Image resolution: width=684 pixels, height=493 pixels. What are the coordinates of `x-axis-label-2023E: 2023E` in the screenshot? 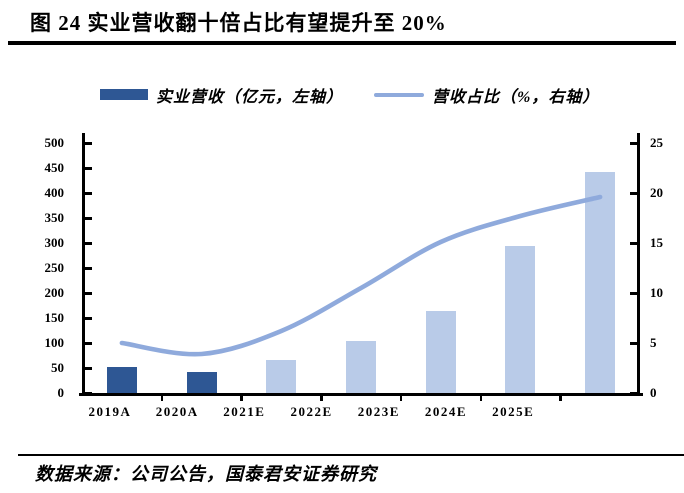 It's located at (378, 411).